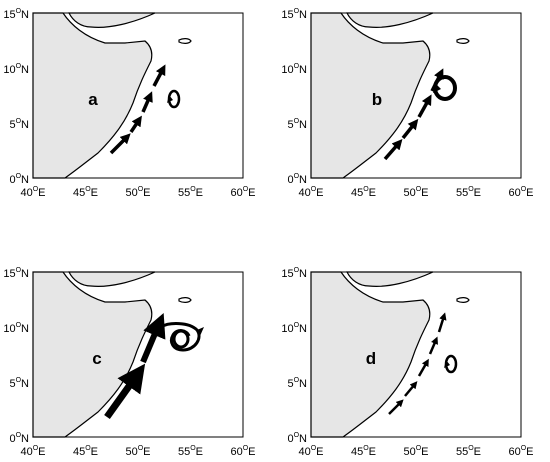 The image size is (550, 462). Describe the element at coordinates (19, 179) in the screenshot. I see `lat-label-0: 0ON` at that location.